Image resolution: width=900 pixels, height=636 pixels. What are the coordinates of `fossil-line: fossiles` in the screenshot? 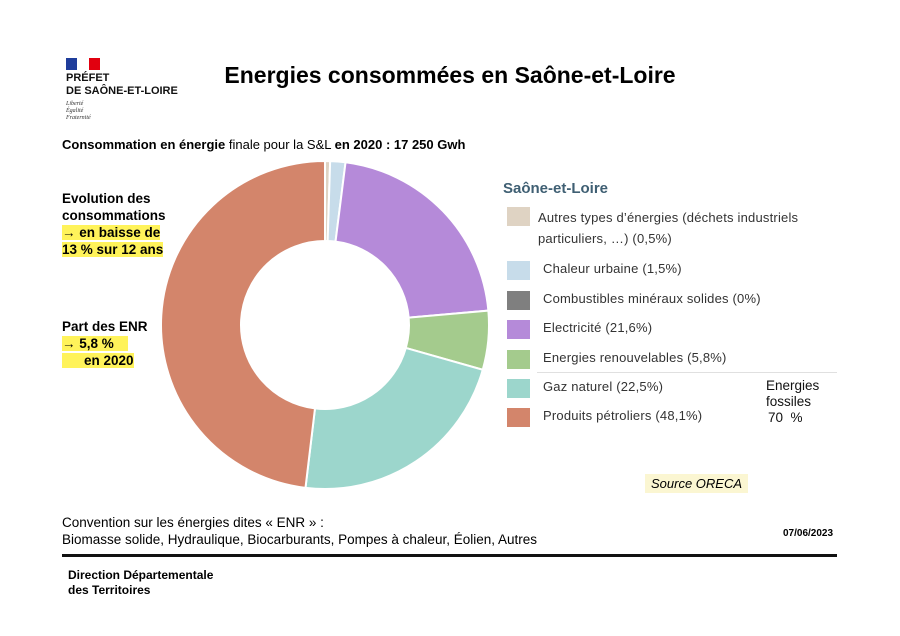 It's located at (789, 401).